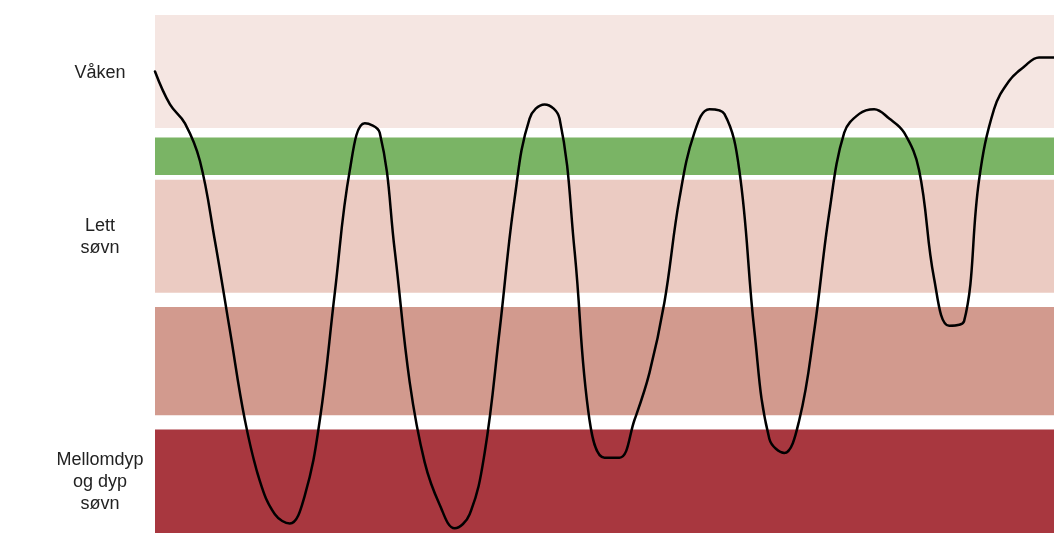 This screenshot has width=1054, height=533. What do you see at coordinates (100, 71) in the screenshot?
I see `band-label: Våken` at bounding box center [100, 71].